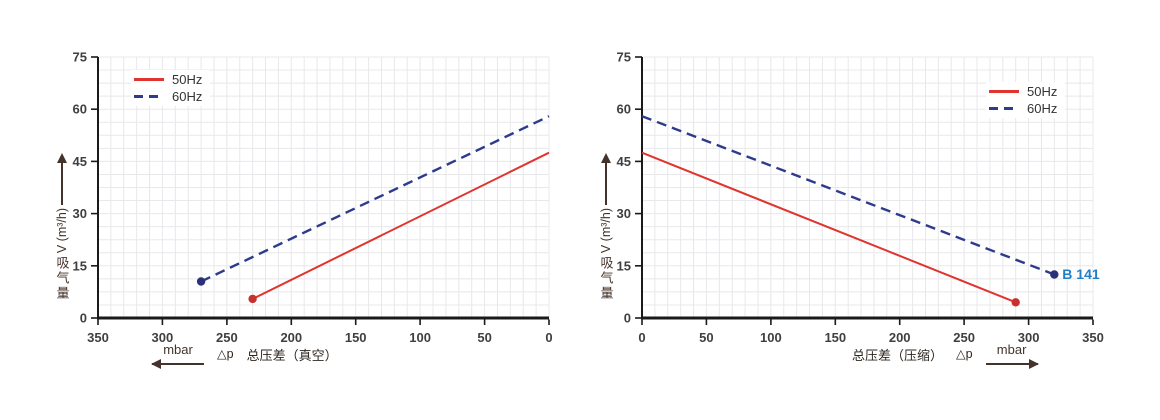 The image size is (1160, 420). Describe the element at coordinates (945, 356) in the screenshot. I see `compression-x-axis-caption: 总压差（压缩） △p mbar` at that location.